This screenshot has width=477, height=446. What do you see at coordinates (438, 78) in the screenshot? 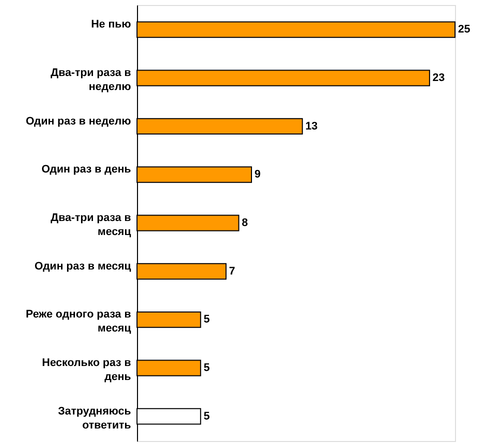
I see `data-label: 23` at bounding box center [438, 78].